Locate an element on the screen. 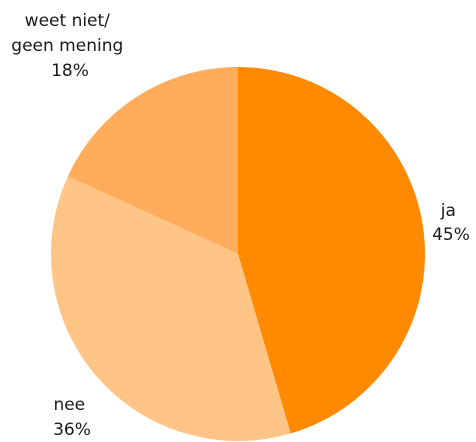 This screenshot has width=476, height=442. slice-label-weet-niet-geen-mening: weet niet/ geen mening 18% is located at coordinates (69, 46).